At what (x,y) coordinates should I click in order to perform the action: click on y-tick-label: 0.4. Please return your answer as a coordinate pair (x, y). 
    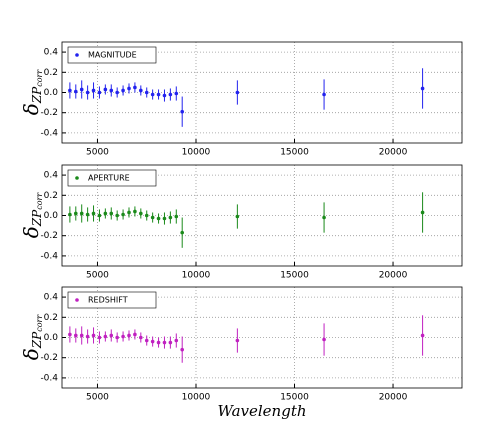
    Looking at the image, I should click on (51, 298).